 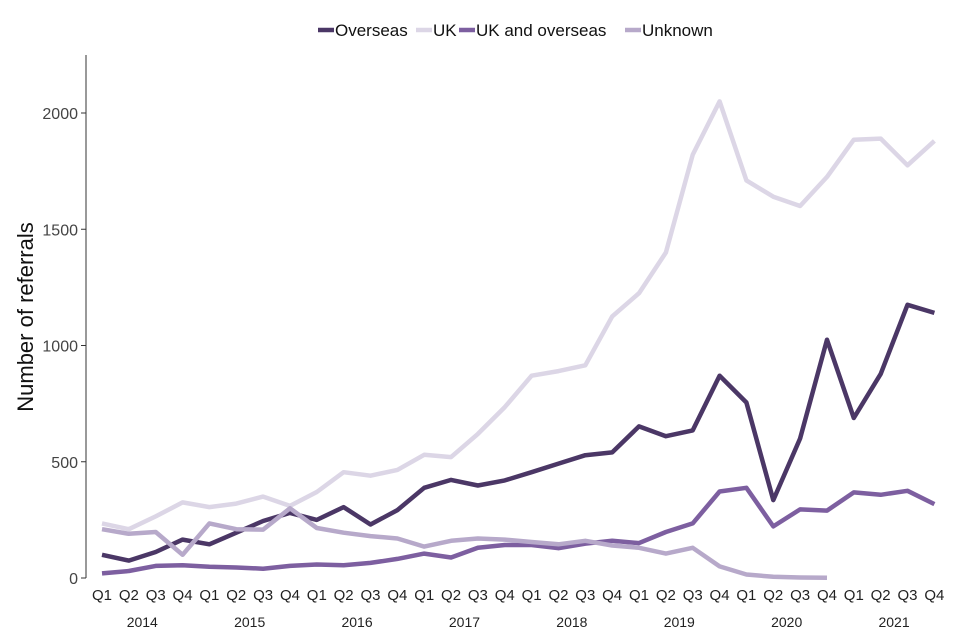 What do you see at coordinates (571, 622) in the screenshot?
I see `year-label: 2018` at bounding box center [571, 622].